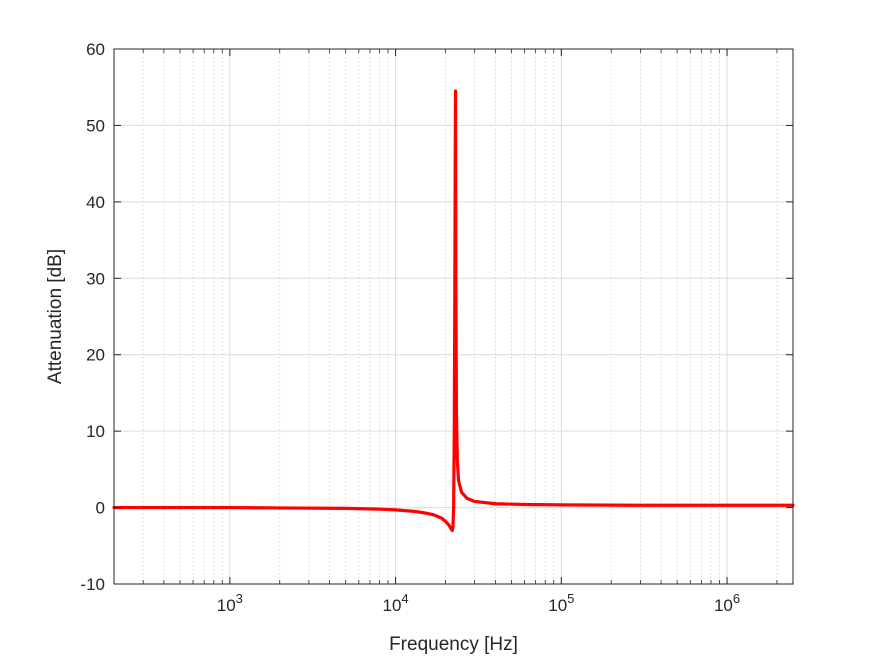 The height and width of the screenshot is (656, 875). Describe the element at coordinates (95, 431) in the screenshot. I see `y-tick-label: 10` at that location.